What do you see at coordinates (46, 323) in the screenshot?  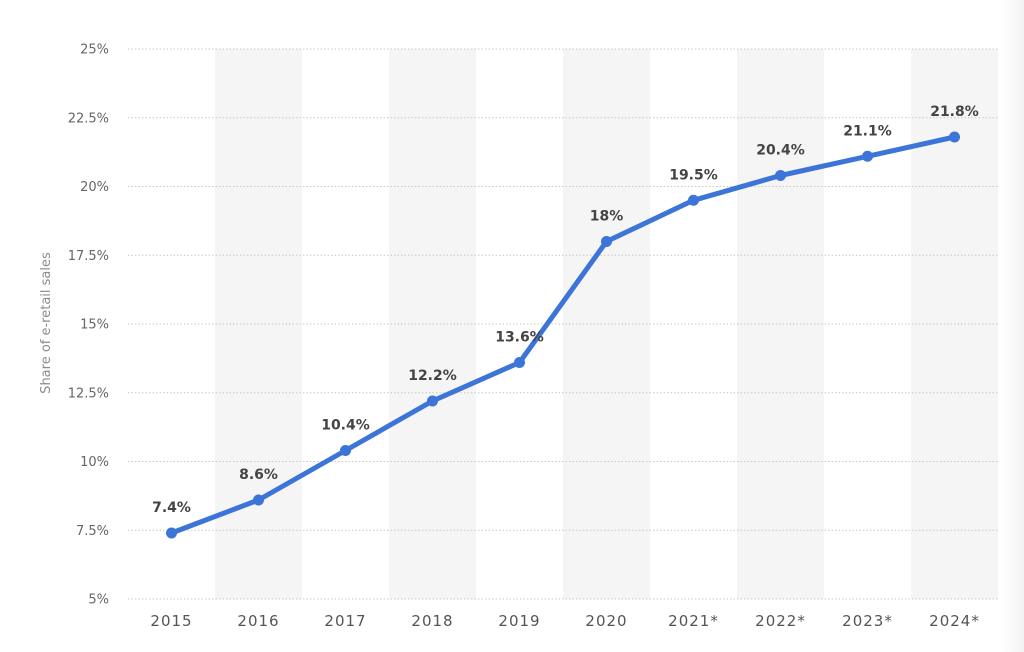 I see `y-axis-title-text: Share of e-retail sales` at bounding box center [46, 323].